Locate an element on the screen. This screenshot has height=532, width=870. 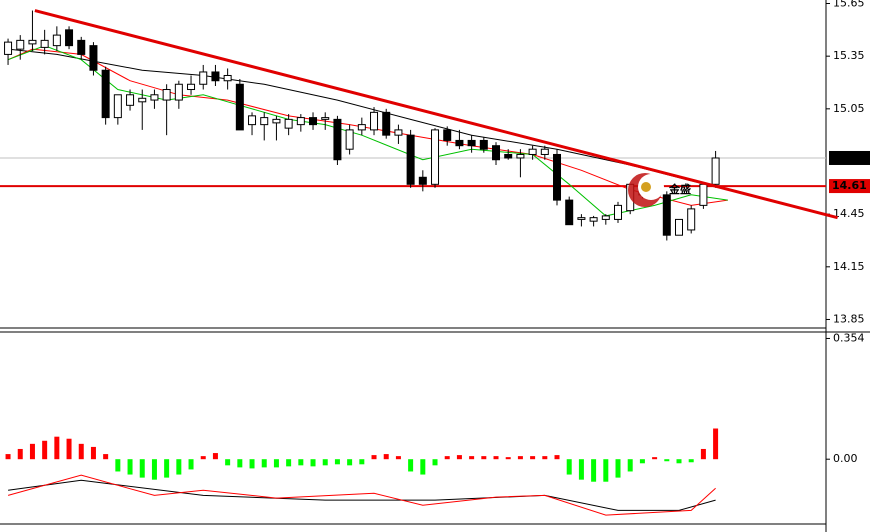
price-tag-label: 14.61 is located at coordinates (849, 185).